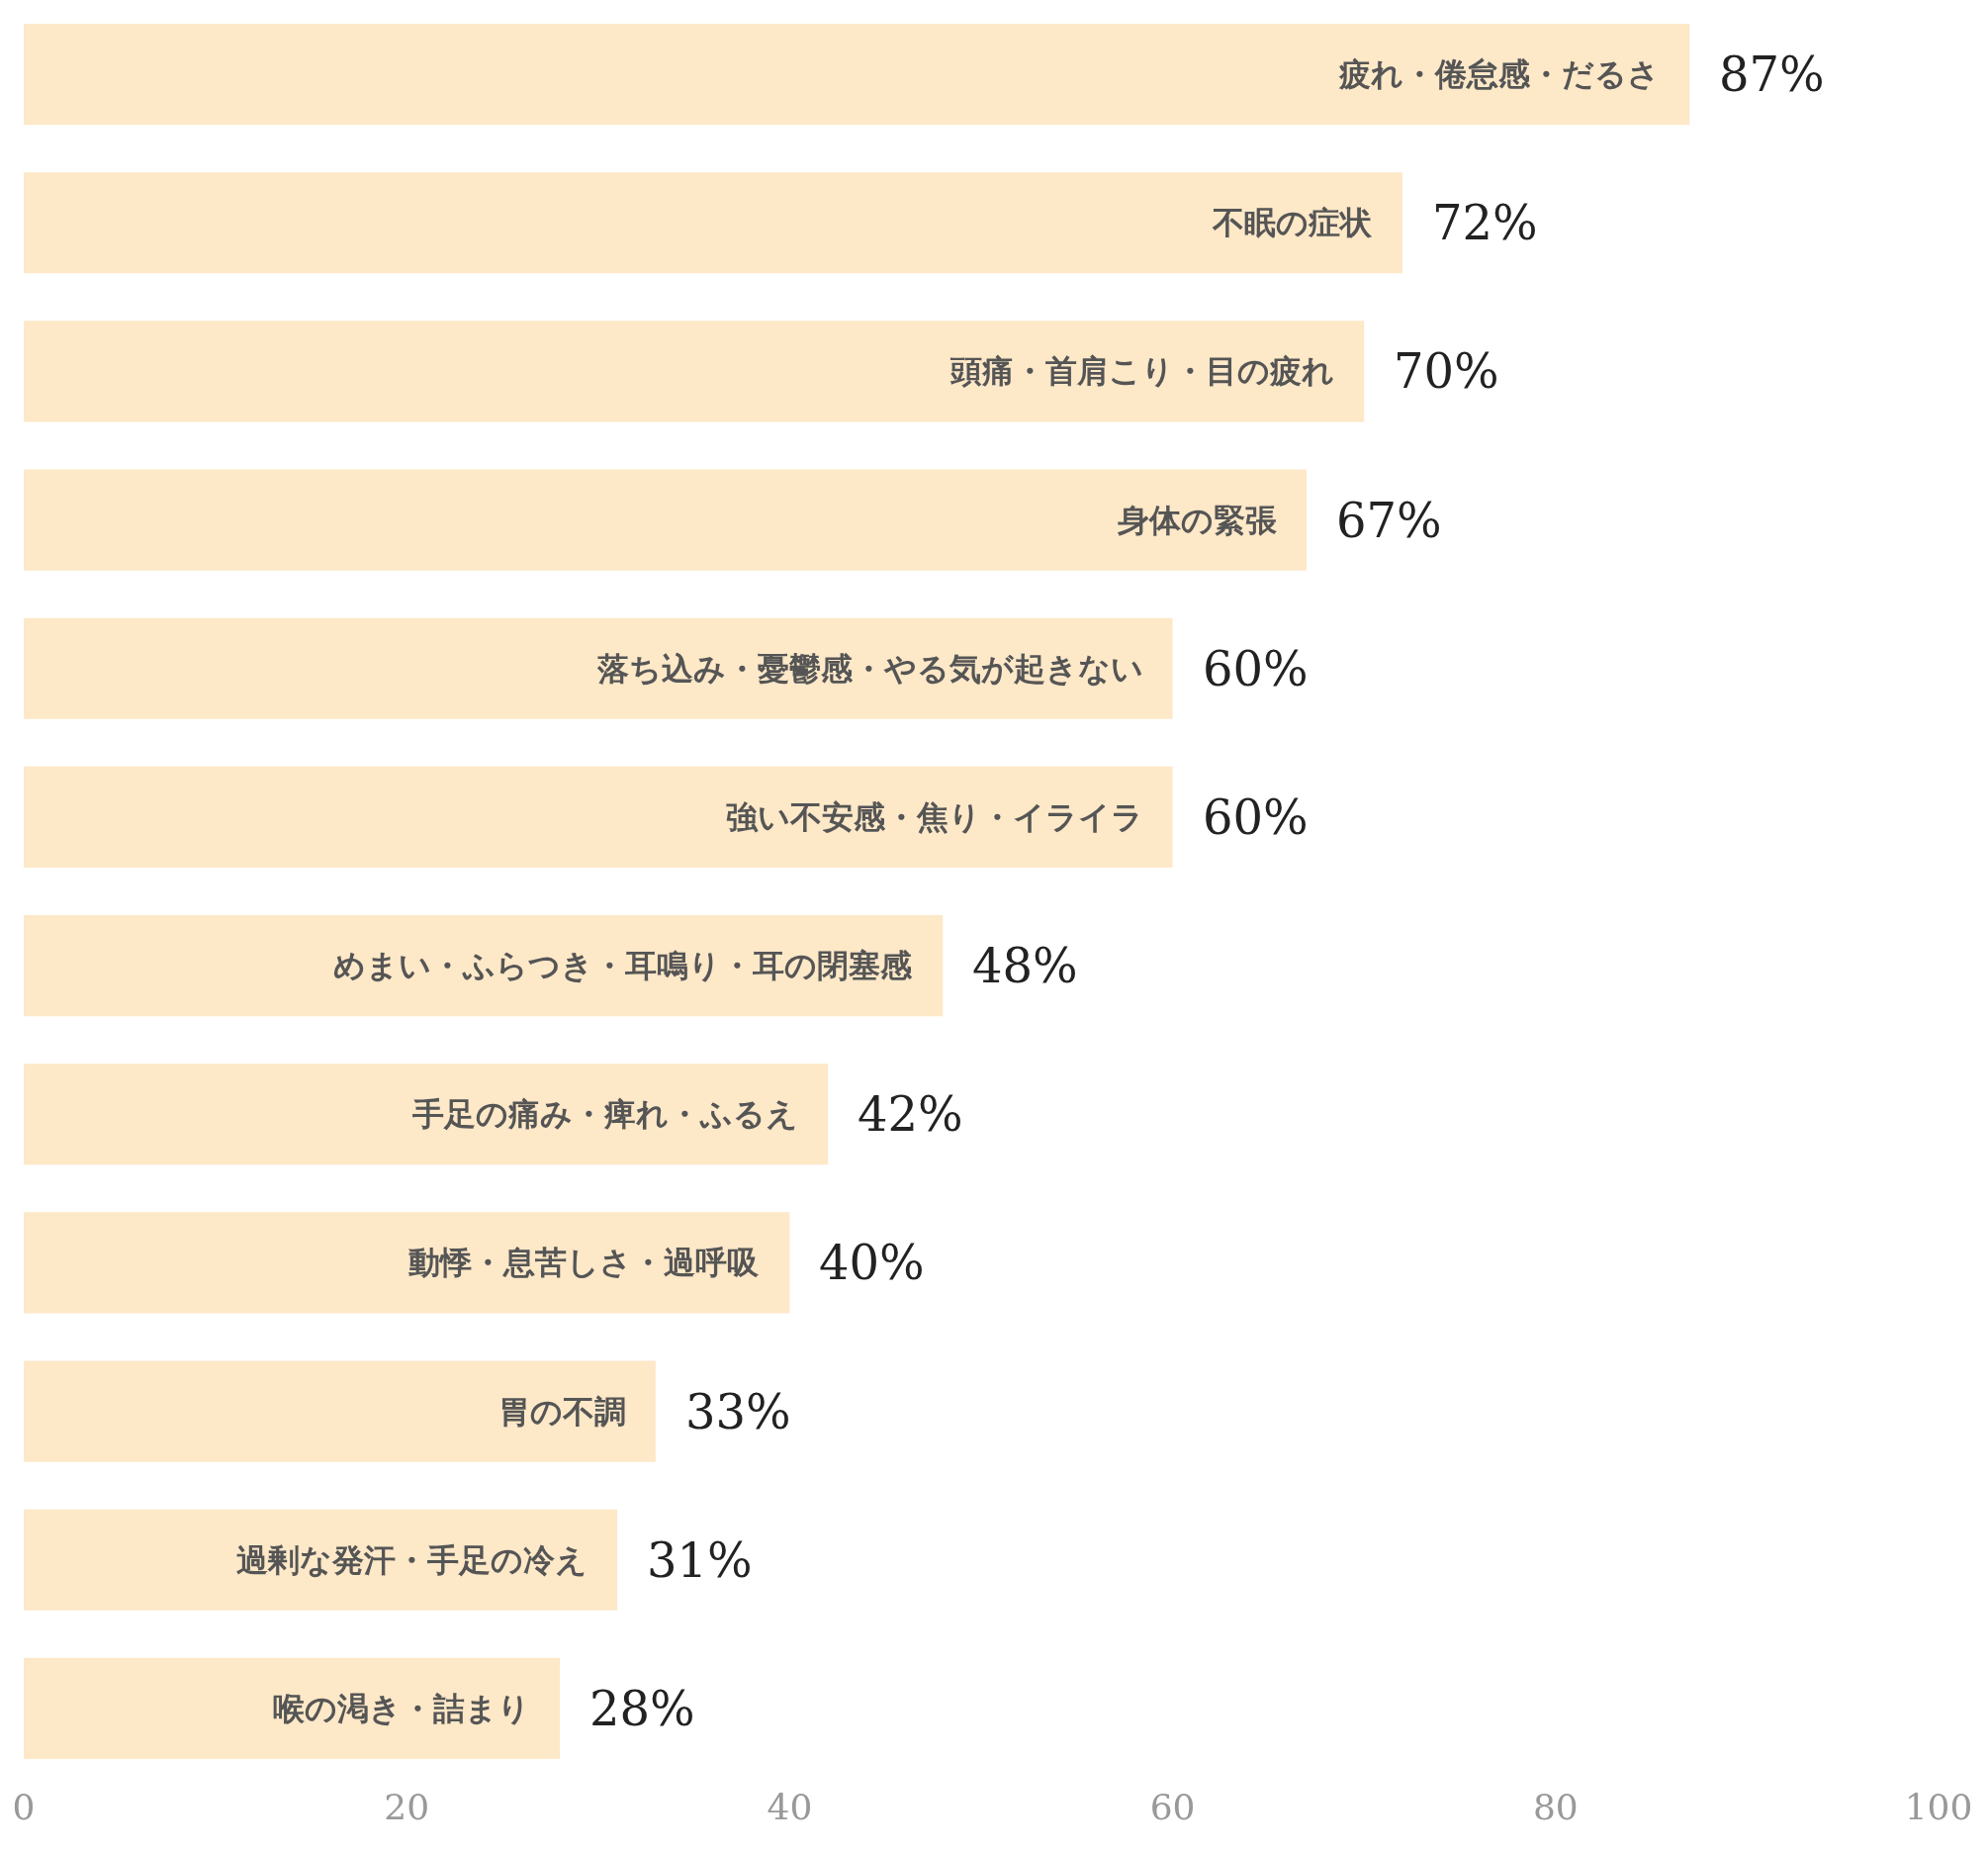 Image resolution: width=1988 pixels, height=1852 pixels. Describe the element at coordinates (1499, 74) in the screenshot. I see `y-tick-label: 疲れ・倦怠感・だるさ` at that location.